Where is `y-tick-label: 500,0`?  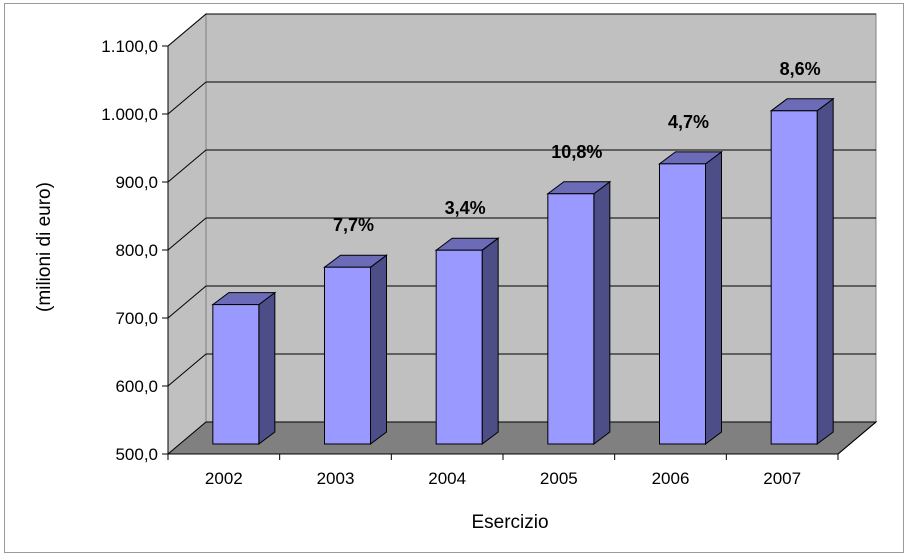
y-tick-label: 500,0 is located at coordinates (136, 454).